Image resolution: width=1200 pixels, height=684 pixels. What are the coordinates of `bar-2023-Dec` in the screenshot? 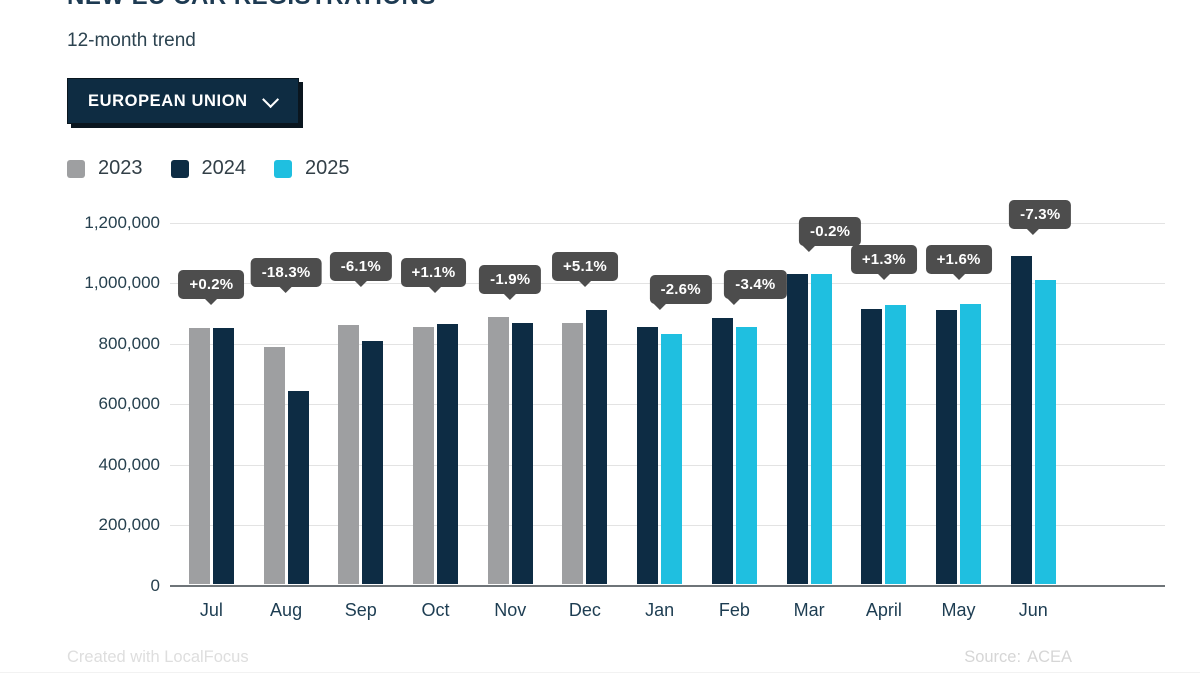 It's located at (573, 454).